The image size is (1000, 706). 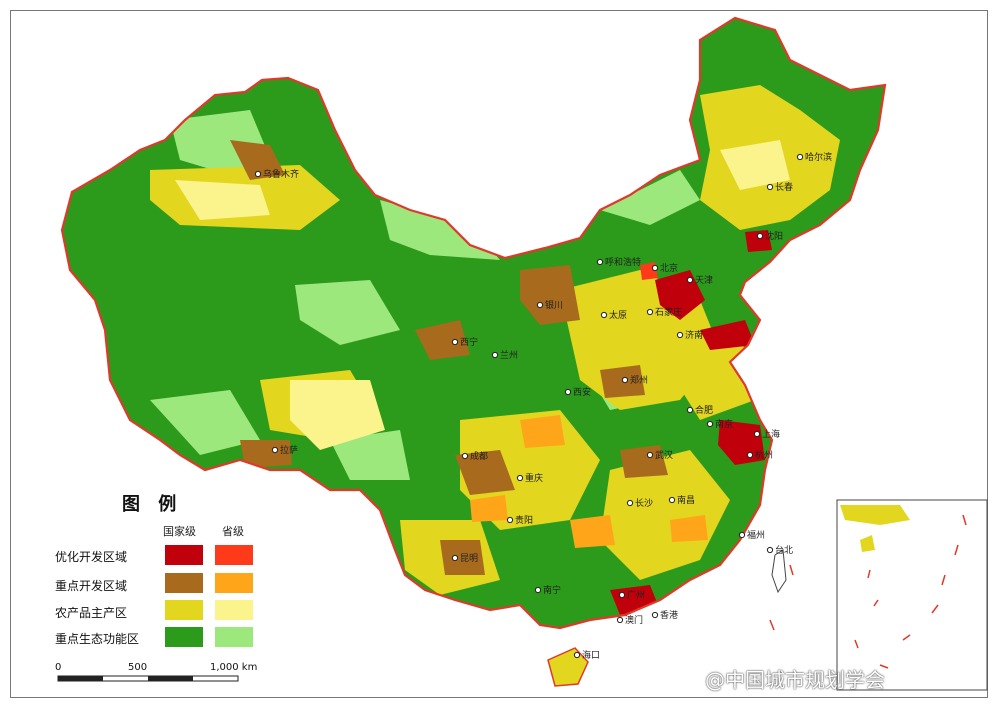 I want to click on city-label: 上海, so click(x=771, y=434).